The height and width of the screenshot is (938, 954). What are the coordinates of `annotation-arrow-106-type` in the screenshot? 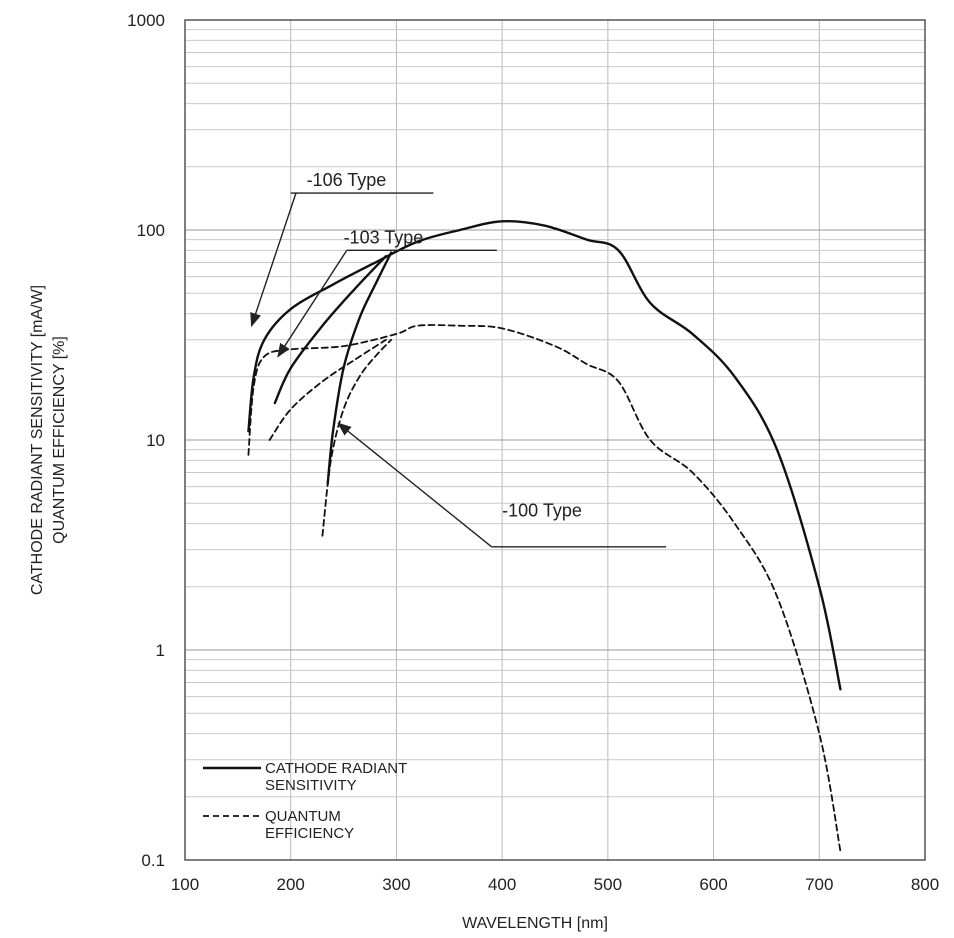 It's located at (273, 260).